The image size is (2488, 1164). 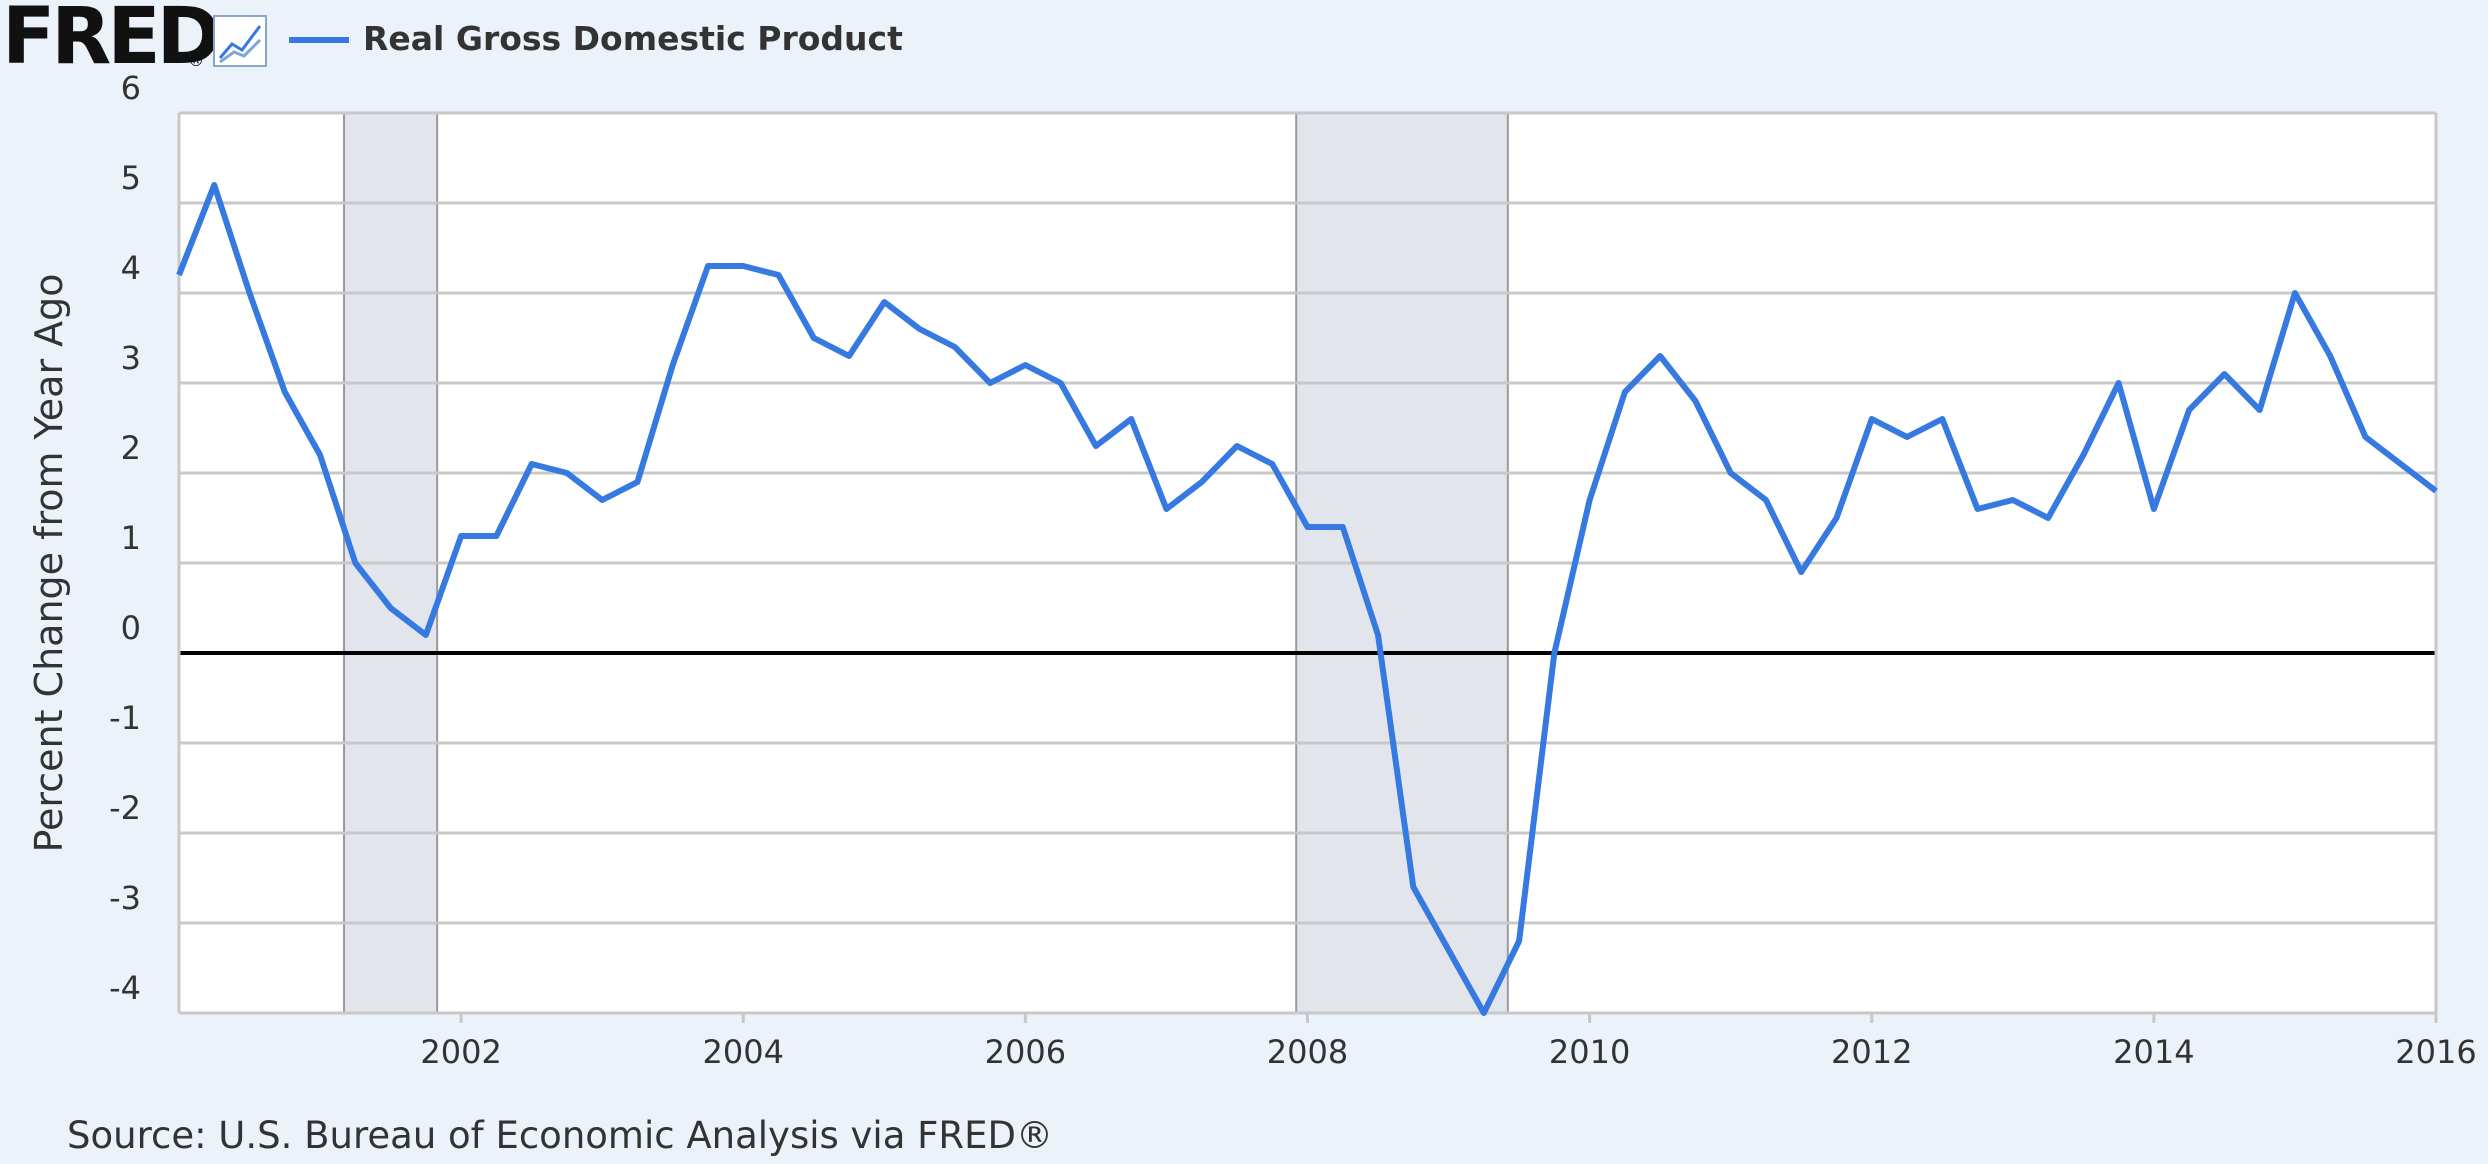 I want to click on y-tick-label: 5, so click(x=131, y=178).